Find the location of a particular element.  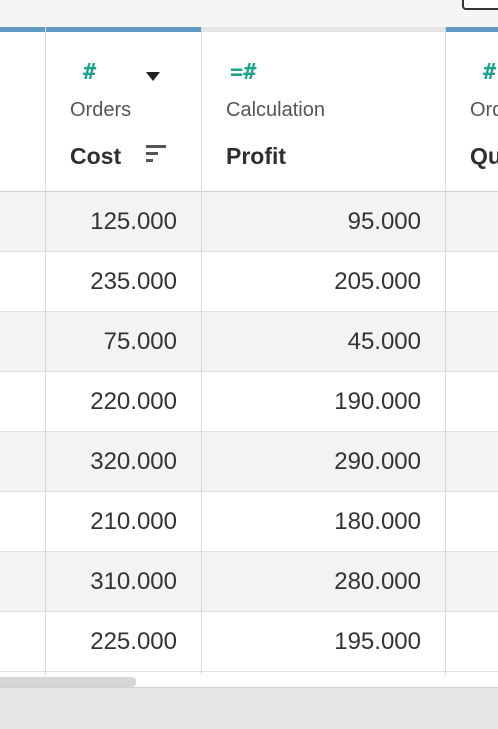

column-top-border is located at coordinates (324, 29).